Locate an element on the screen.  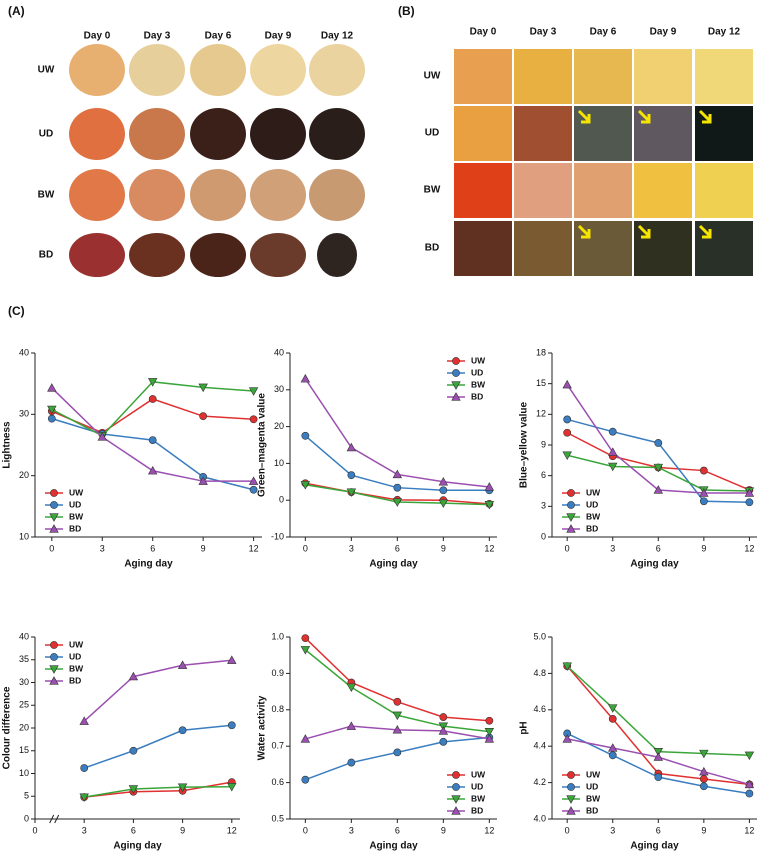
y-axis-label: Lightness is located at coordinates (7, 445).